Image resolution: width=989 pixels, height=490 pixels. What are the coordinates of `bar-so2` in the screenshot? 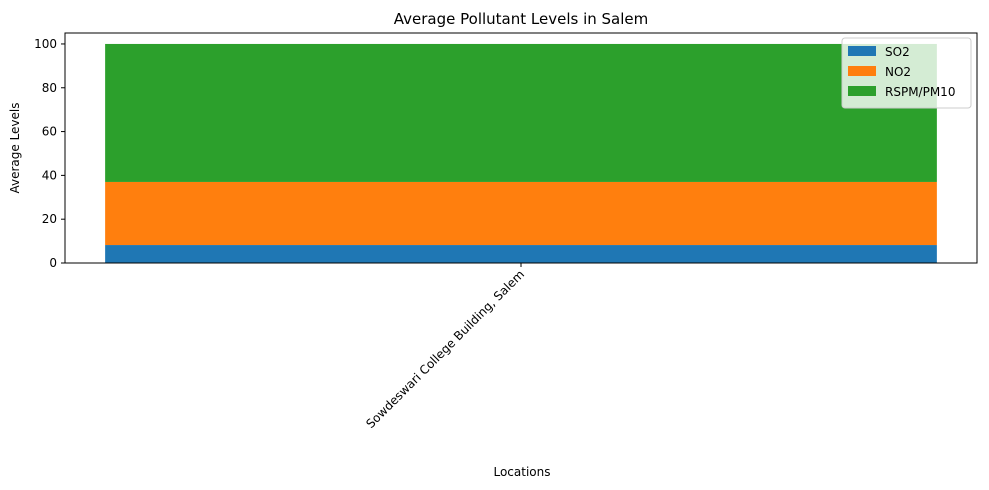 It's located at (521, 254).